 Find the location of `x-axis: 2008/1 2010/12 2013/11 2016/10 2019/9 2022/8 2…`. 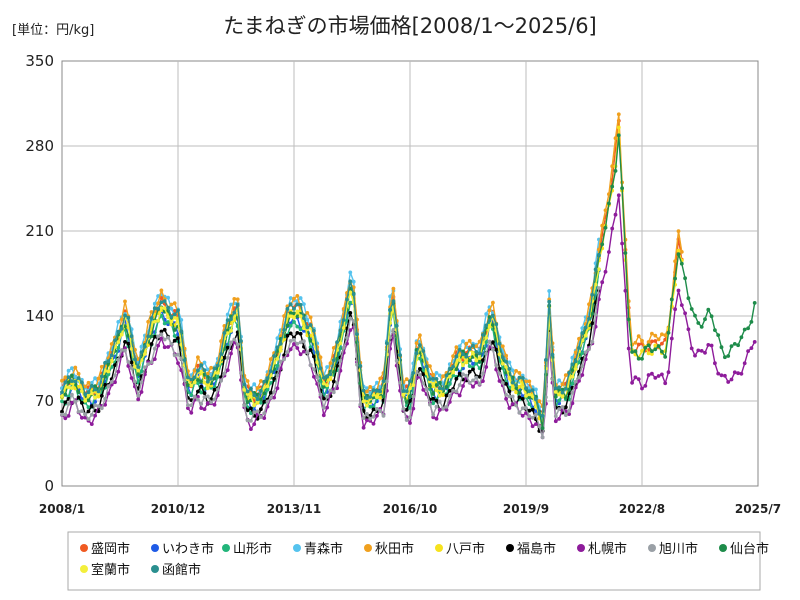

x-axis: 2008/1 2010/12 2013/11 2016/10 2019/9 2022/8 2… is located at coordinates (410, 509).